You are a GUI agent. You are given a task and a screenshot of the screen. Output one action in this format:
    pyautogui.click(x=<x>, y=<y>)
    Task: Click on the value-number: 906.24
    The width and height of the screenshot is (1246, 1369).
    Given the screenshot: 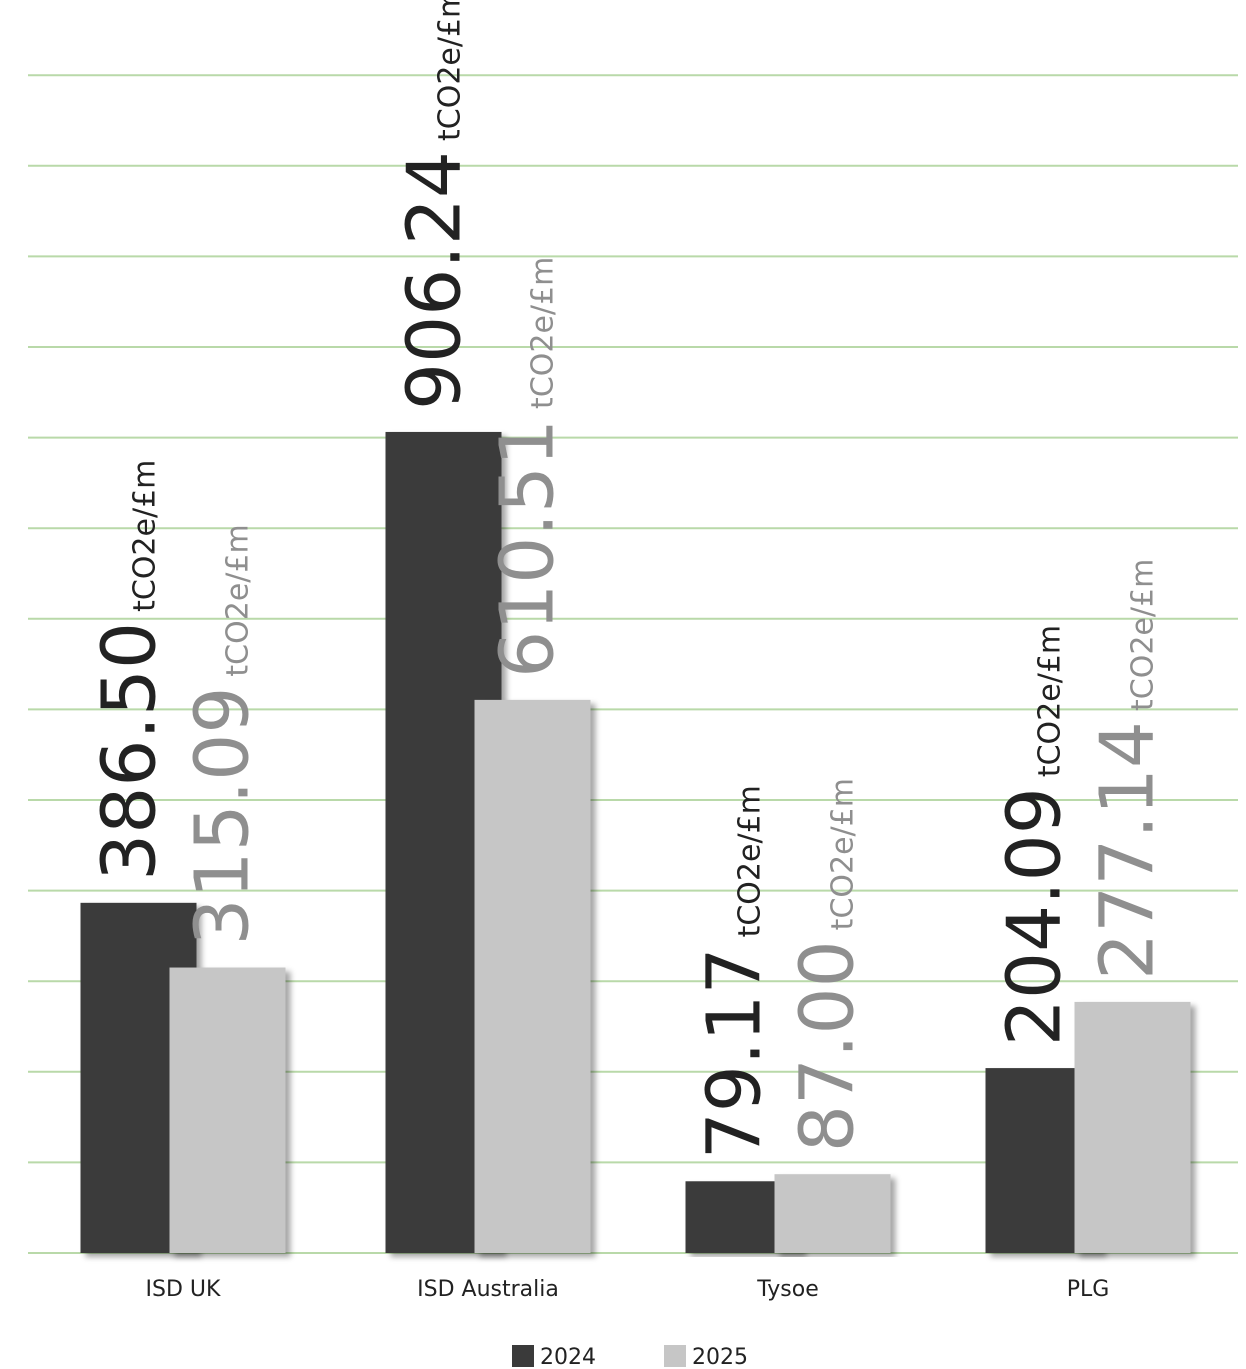 What is the action you would take?
    pyautogui.click(x=435, y=280)
    